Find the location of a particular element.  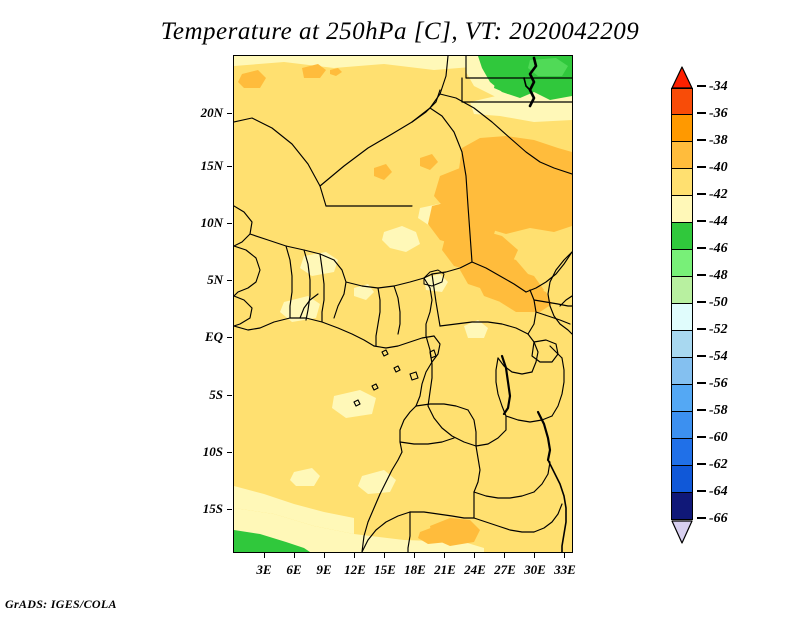

colorbar-tick-label: -60 is located at coordinates (712, 438).